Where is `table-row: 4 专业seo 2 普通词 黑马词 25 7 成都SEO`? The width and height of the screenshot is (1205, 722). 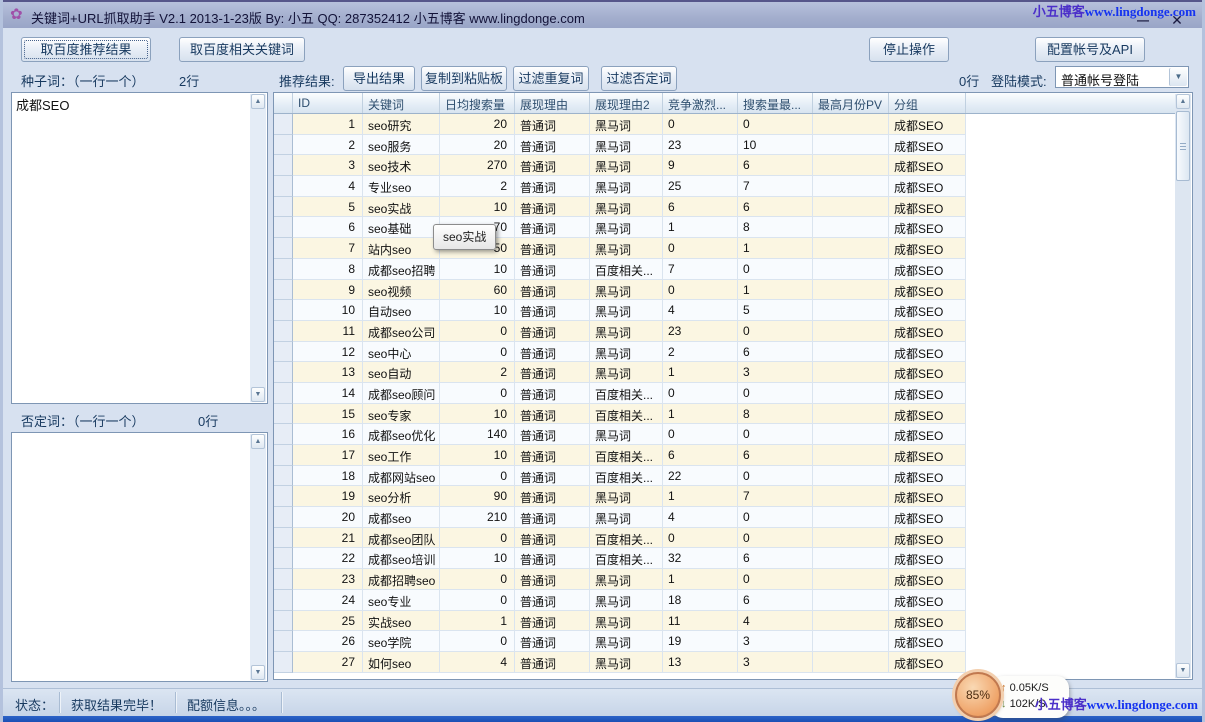 table-row: 4 专业seo 2 普通词 黑马词 25 7 成都SEO is located at coordinates (724, 186).